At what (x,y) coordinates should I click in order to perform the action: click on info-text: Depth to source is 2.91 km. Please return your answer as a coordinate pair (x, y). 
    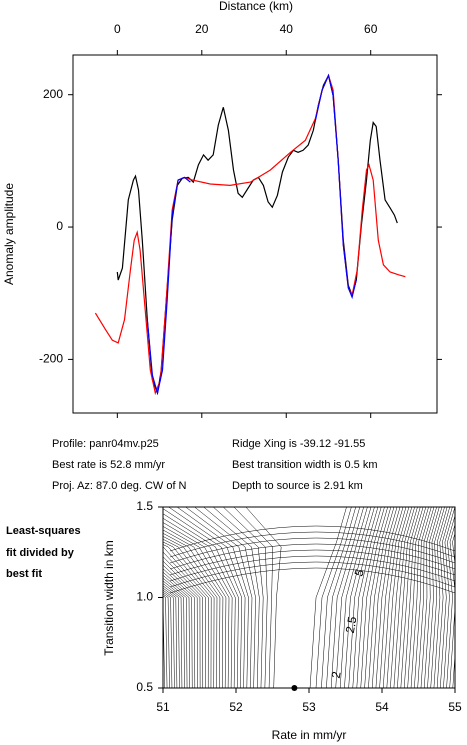
    Looking at the image, I should click on (297, 486).